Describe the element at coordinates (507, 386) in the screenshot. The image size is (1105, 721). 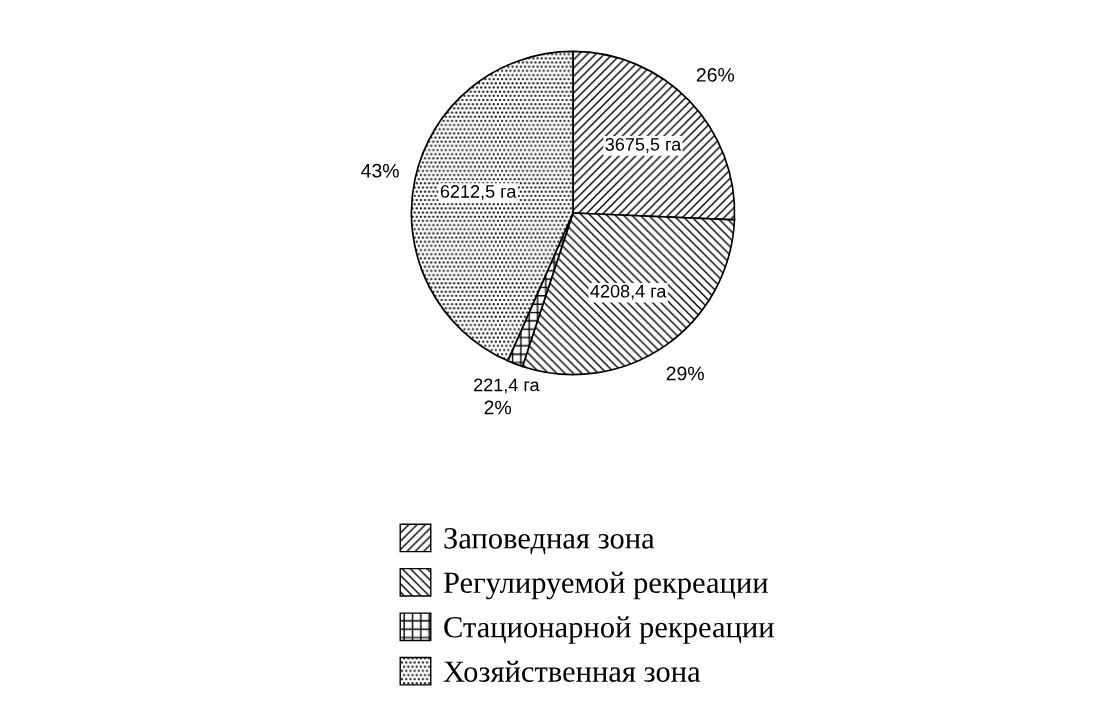
I see `data-label: 221,4 га` at that location.